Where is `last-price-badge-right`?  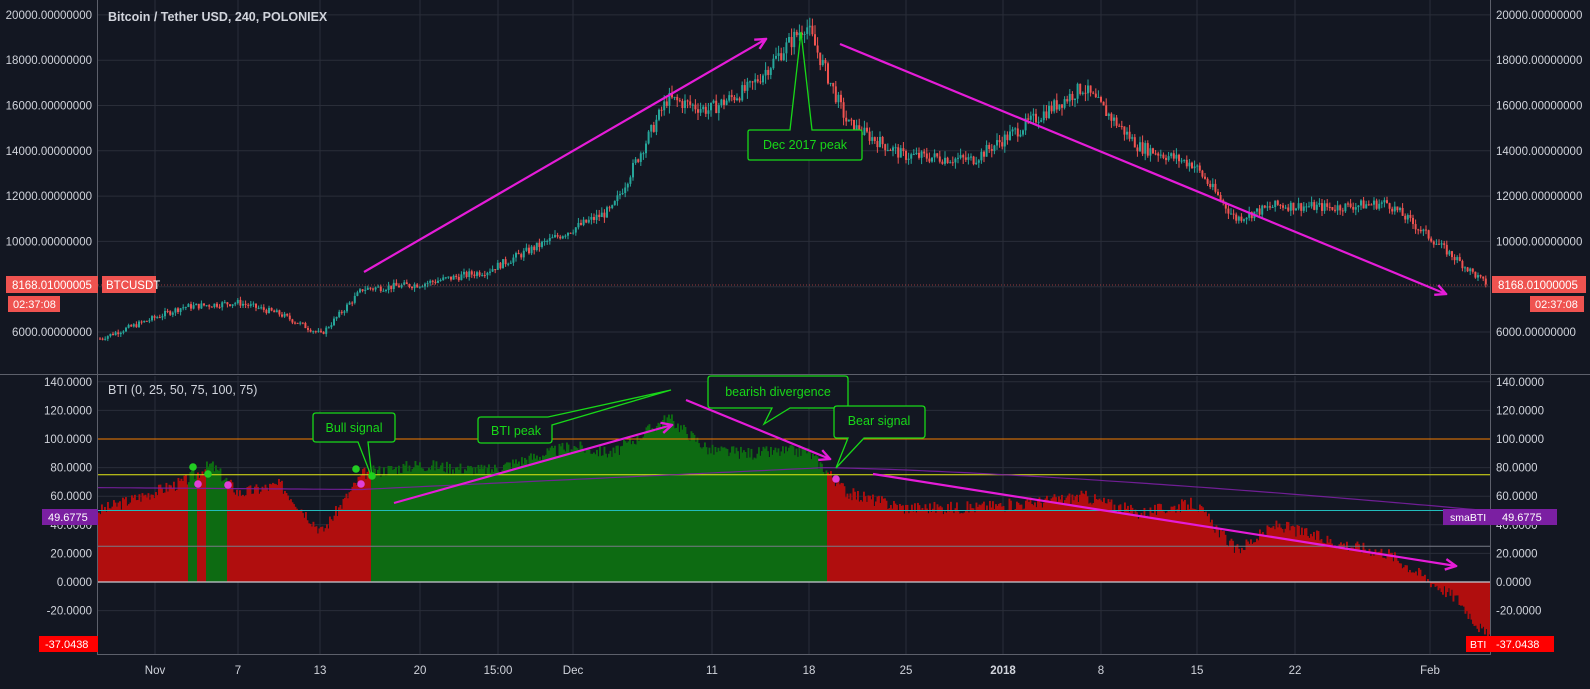 last-price-badge-right is located at coordinates (1539, 284).